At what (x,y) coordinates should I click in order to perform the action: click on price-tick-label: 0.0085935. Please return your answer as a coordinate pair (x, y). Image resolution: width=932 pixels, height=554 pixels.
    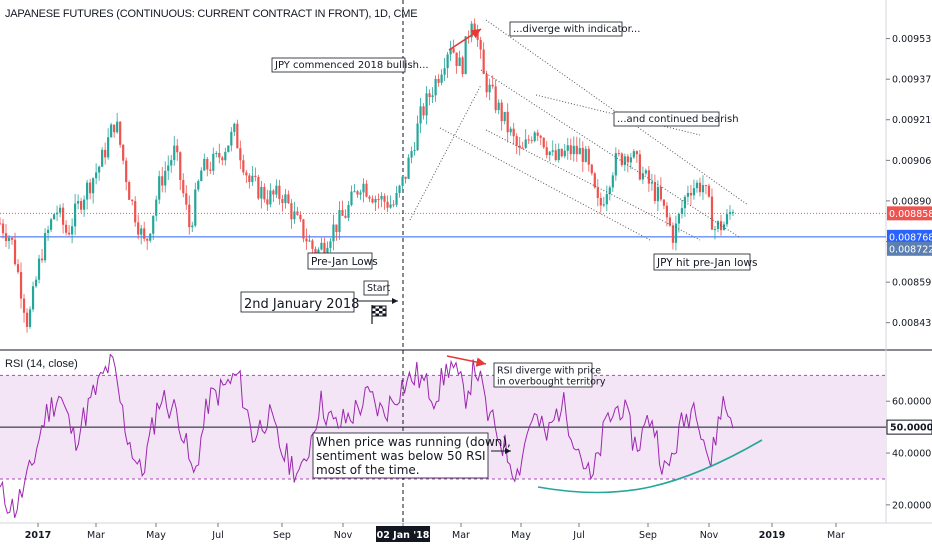
    Looking at the image, I should click on (912, 283).